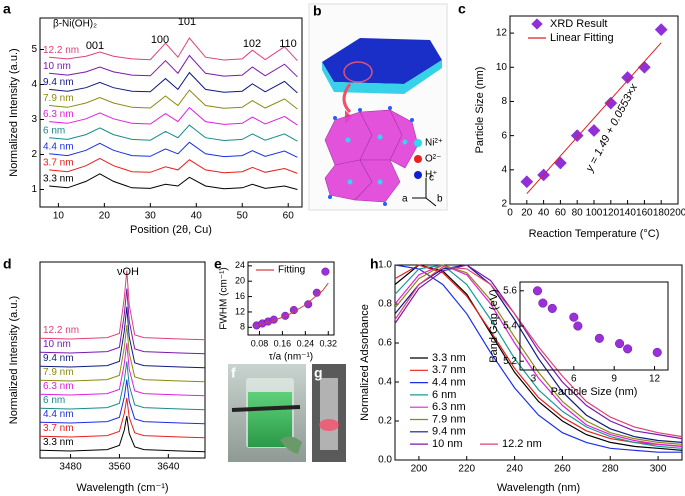 This screenshot has height=496, width=685. Describe the element at coordinates (197, 216) in the screenshot. I see `x-tick-label: 40` at that location.